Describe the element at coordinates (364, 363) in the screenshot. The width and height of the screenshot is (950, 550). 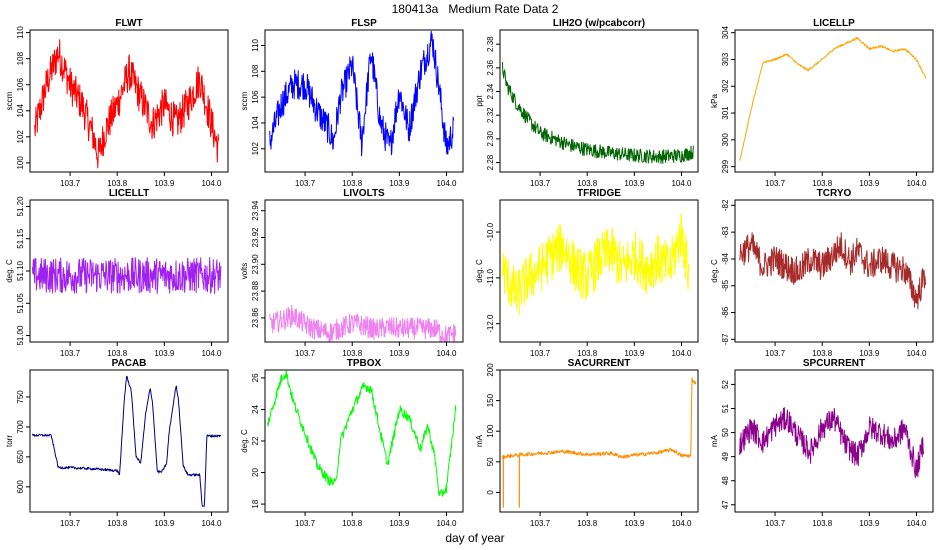
I see `chart-title: TPBOX` at that location.